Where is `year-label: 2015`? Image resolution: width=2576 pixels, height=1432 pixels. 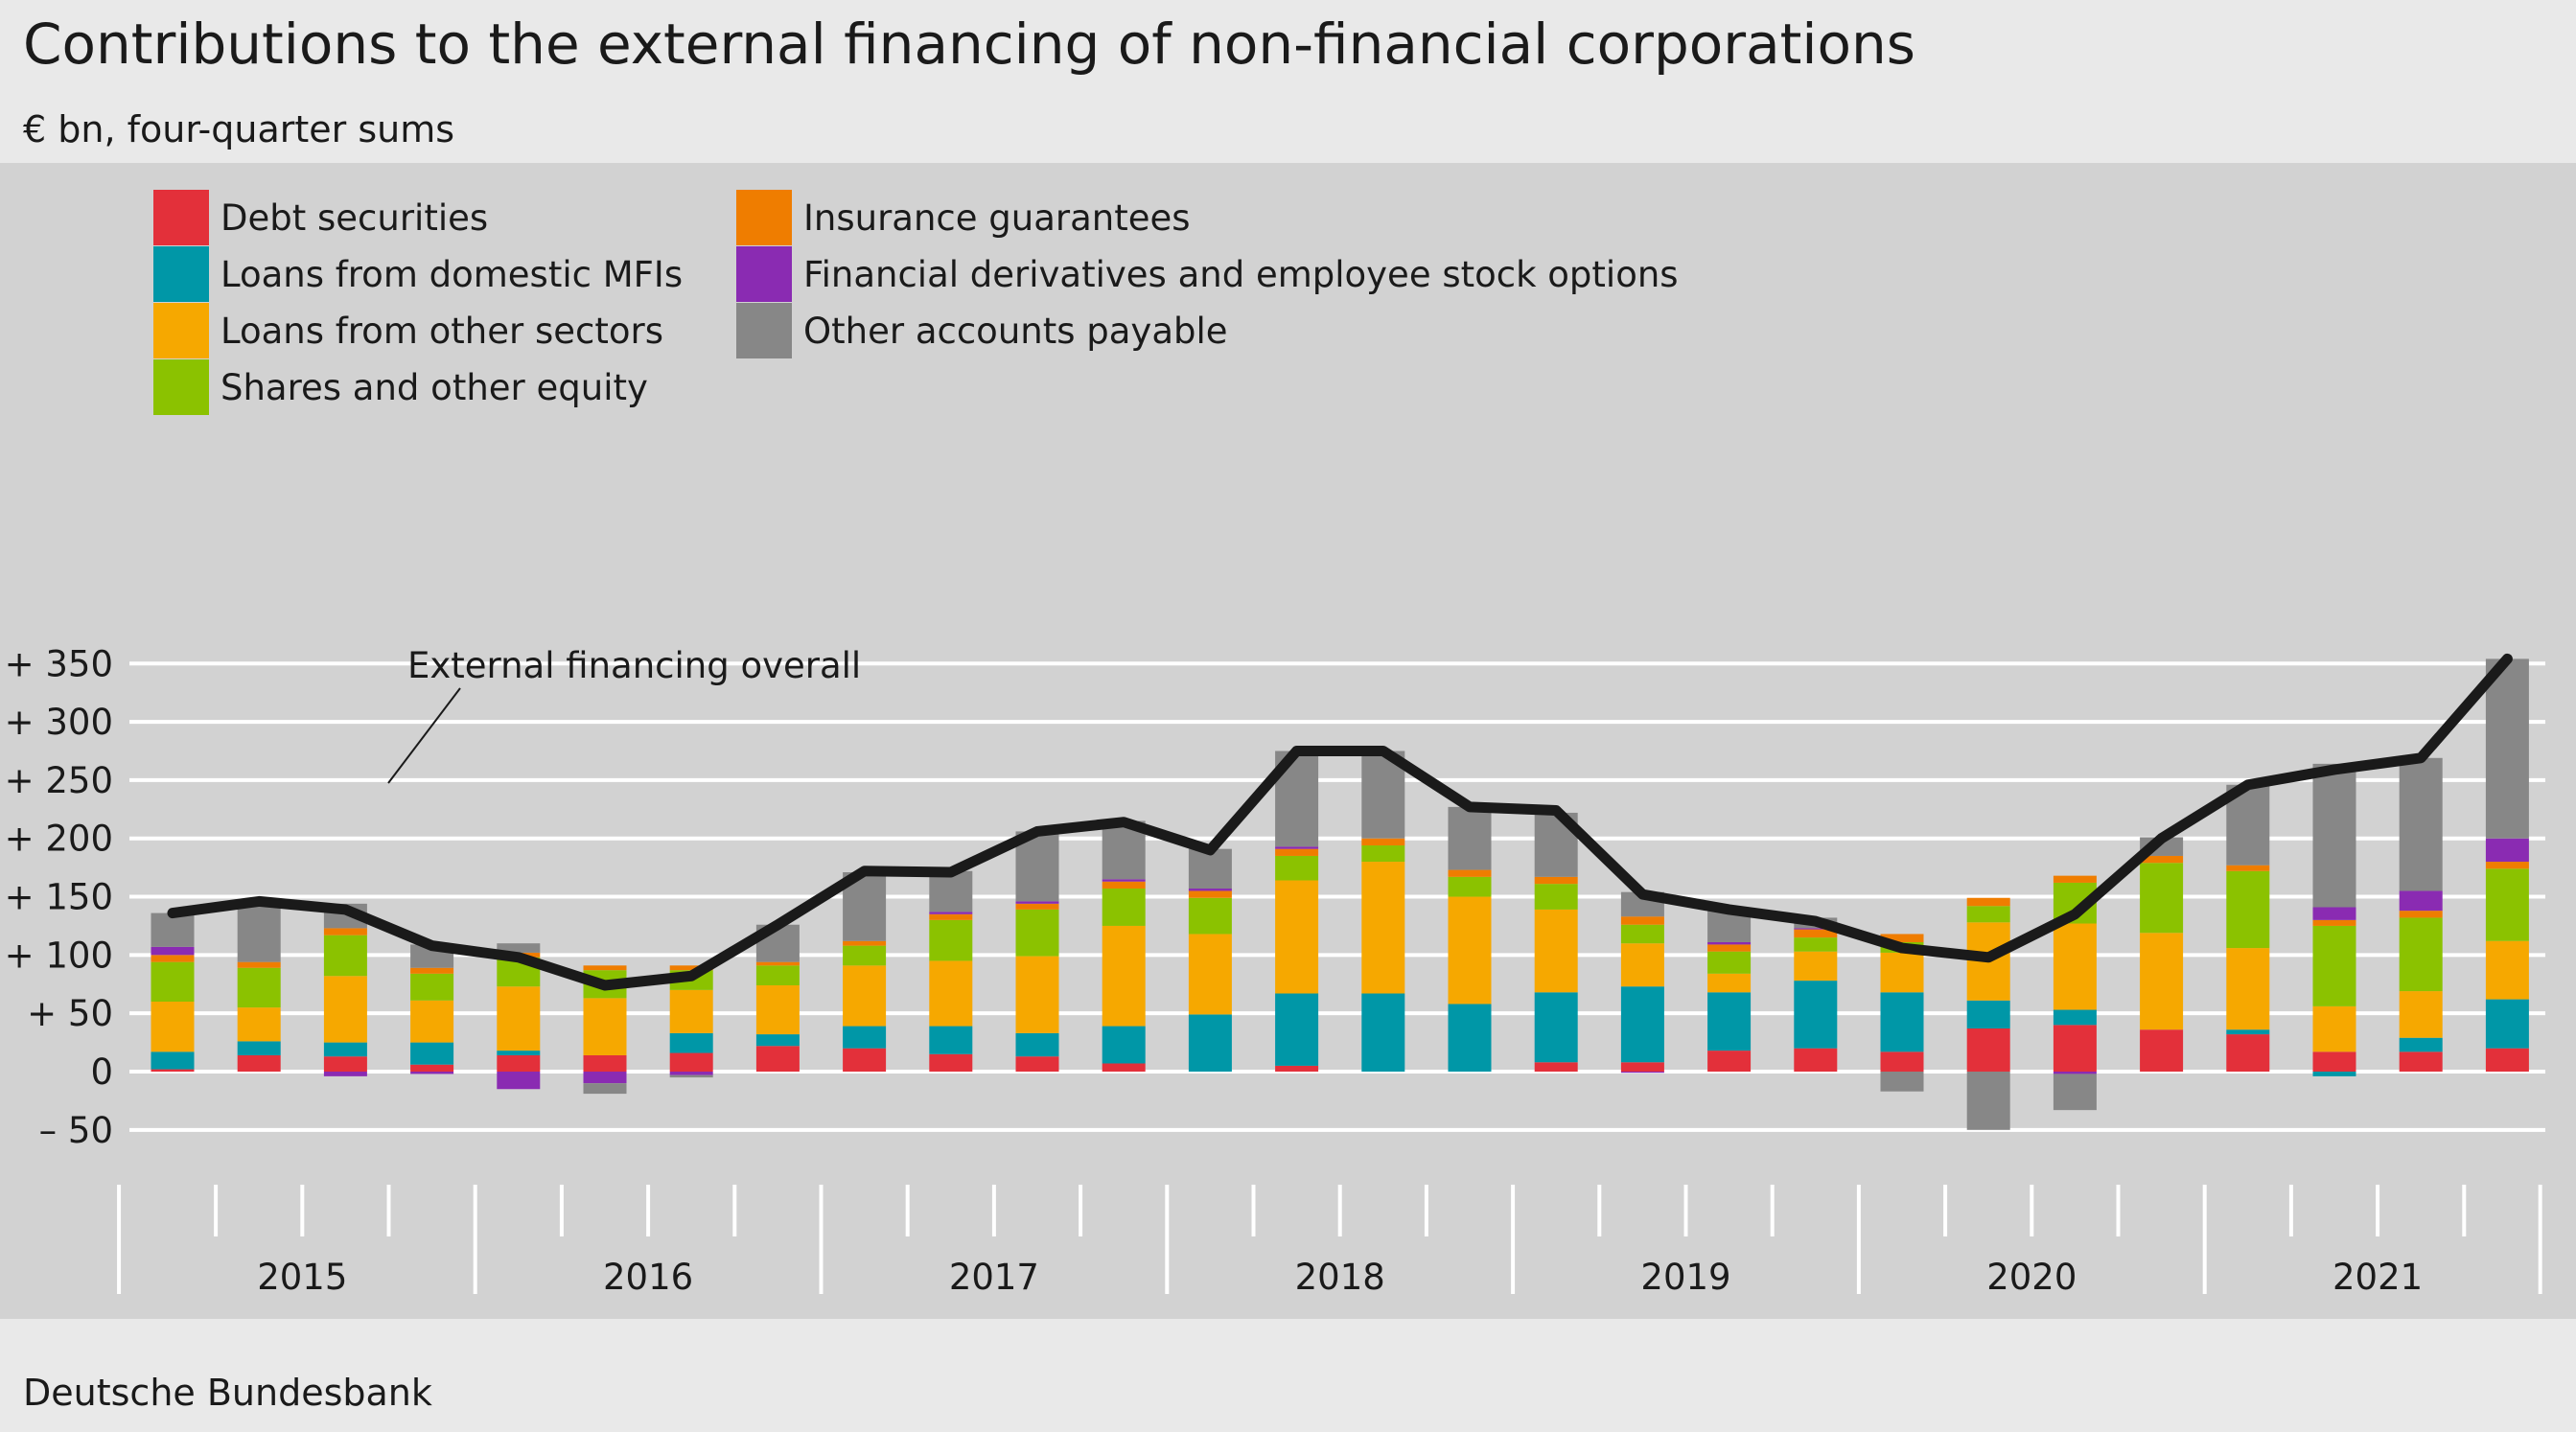 year-label: 2015 is located at coordinates (302, 1277).